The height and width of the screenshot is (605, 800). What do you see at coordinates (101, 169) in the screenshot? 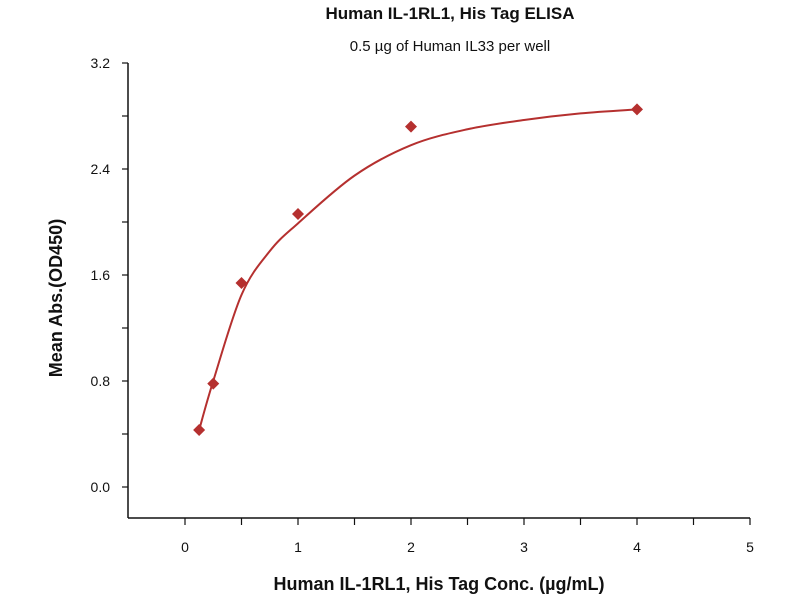
I see `y-tick-label: 2.4` at bounding box center [101, 169].